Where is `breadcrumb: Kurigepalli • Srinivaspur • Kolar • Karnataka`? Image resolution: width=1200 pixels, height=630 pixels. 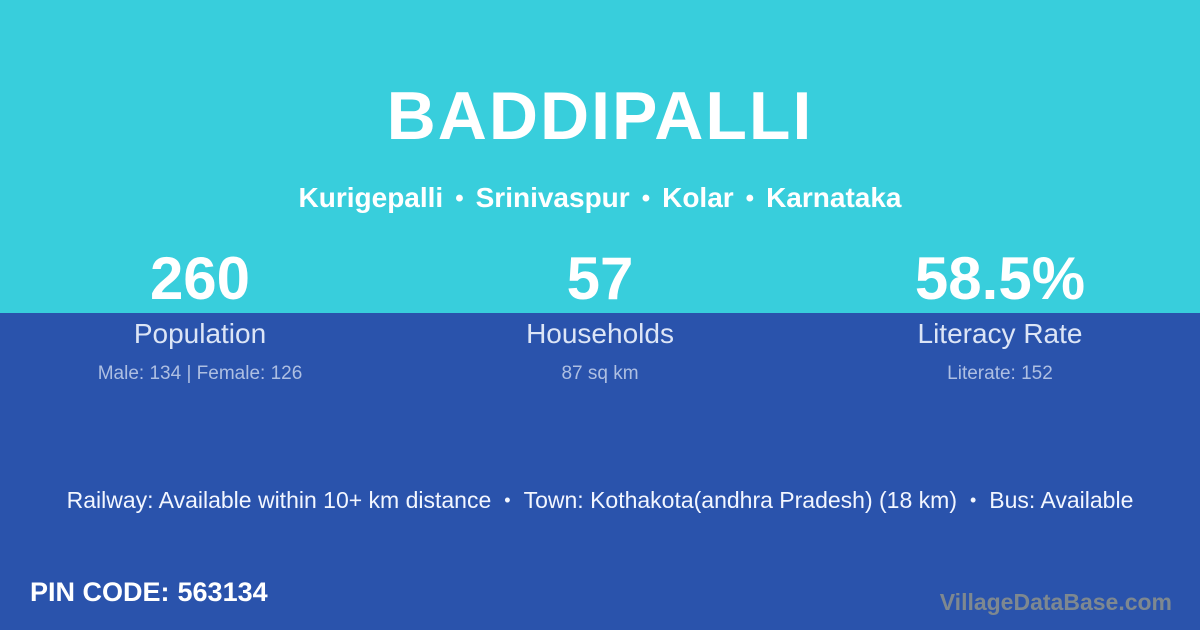 breadcrumb: Kurigepalli • Srinivaspur • Kolar • Karnataka is located at coordinates (600, 198).